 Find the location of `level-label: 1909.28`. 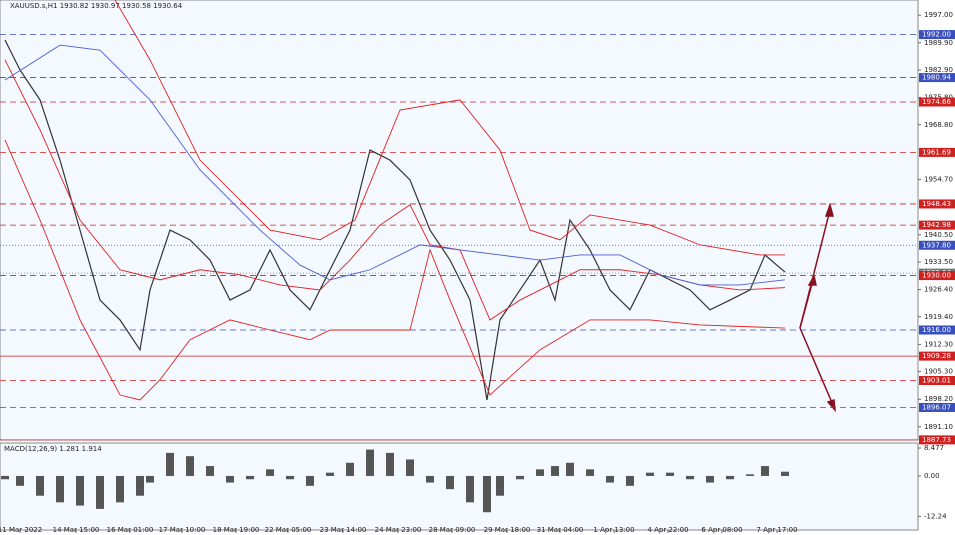

level-label: 1909.28 is located at coordinates (936, 356).